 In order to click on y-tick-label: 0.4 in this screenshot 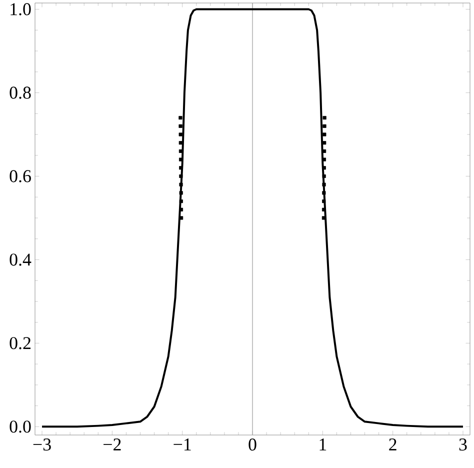, I will do `click(21, 260)`.